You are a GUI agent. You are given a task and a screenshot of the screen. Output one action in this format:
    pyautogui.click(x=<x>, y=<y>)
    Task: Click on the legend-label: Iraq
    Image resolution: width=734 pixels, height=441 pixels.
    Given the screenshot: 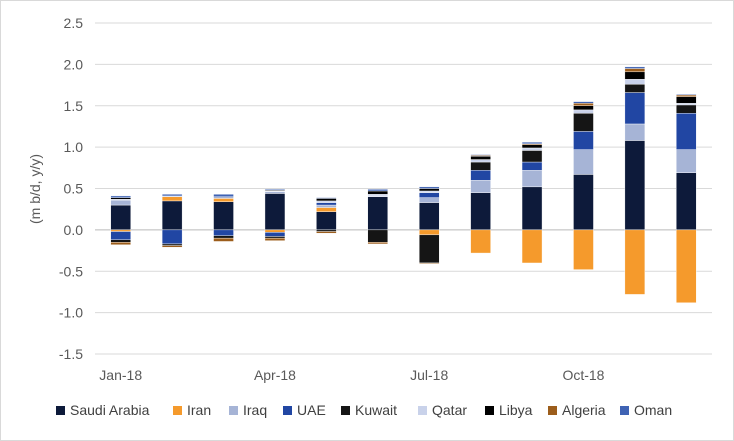 What is the action you would take?
    pyautogui.click(x=255, y=410)
    